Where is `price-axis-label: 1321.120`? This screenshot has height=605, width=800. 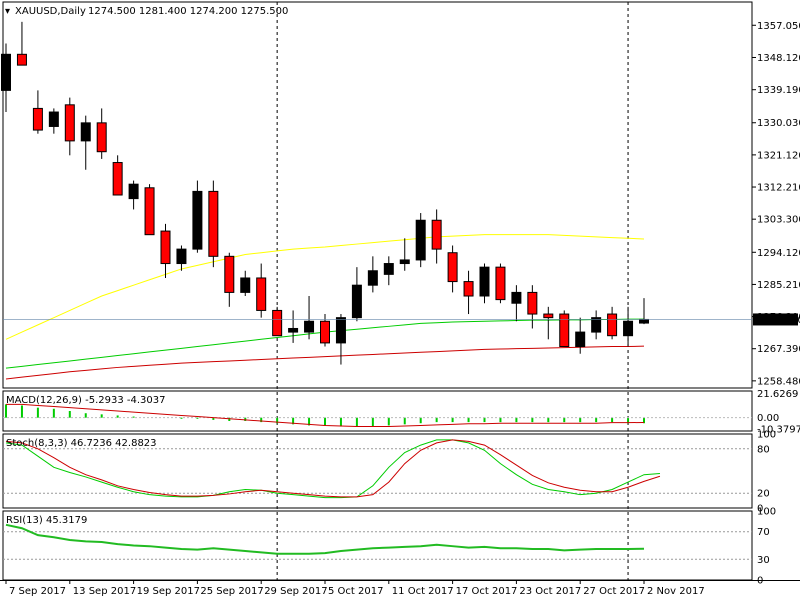 price-axis-label: 1321.120 is located at coordinates (778, 155).